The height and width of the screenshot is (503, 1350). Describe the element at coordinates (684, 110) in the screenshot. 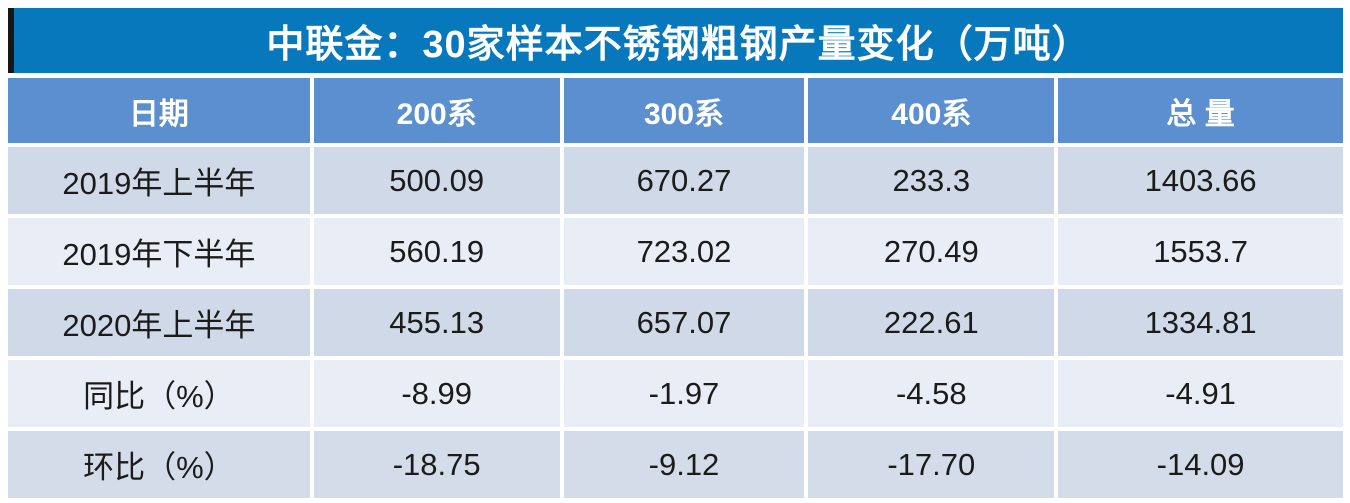

I see `header-cell-300: 300系` at that location.